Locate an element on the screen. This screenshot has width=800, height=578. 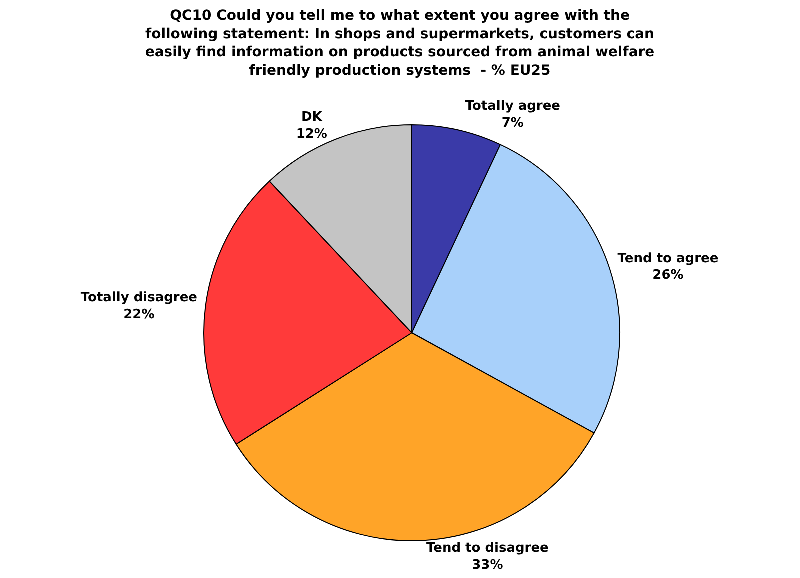
slice-label: Totally agree is located at coordinates (513, 106).